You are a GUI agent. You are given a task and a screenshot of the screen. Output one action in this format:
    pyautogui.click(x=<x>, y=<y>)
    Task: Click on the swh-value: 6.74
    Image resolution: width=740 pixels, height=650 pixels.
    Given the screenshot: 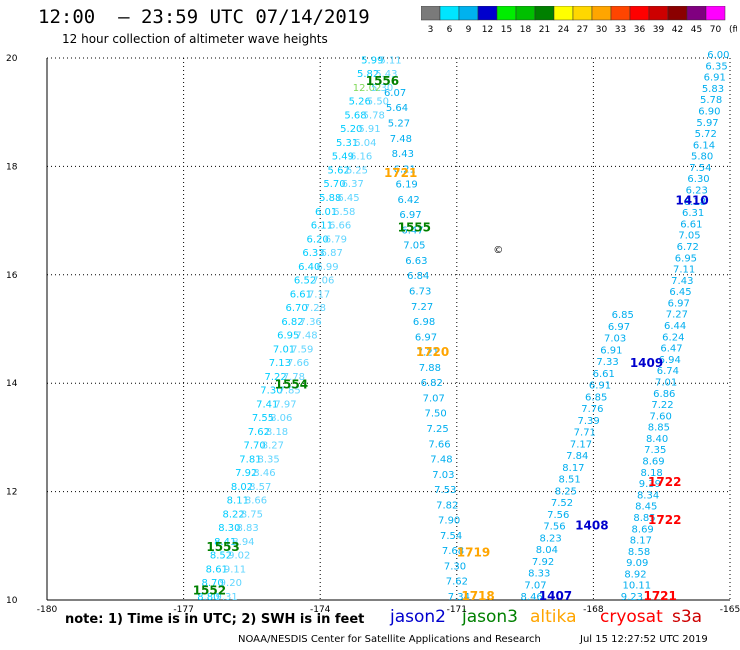 What is the action you would take?
    pyautogui.click(x=668, y=371)
    